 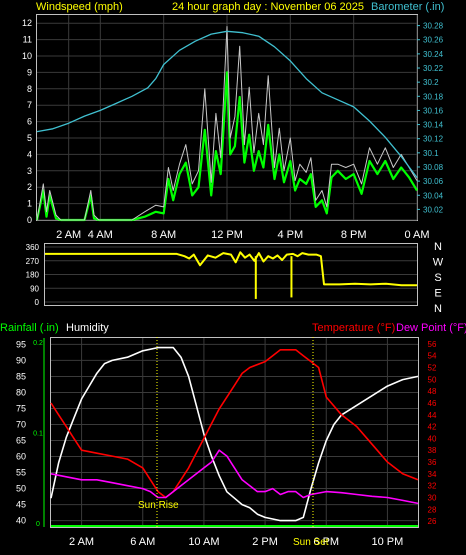 I want to click on rainfall-tick-label: 0.2, so click(x=38, y=343).